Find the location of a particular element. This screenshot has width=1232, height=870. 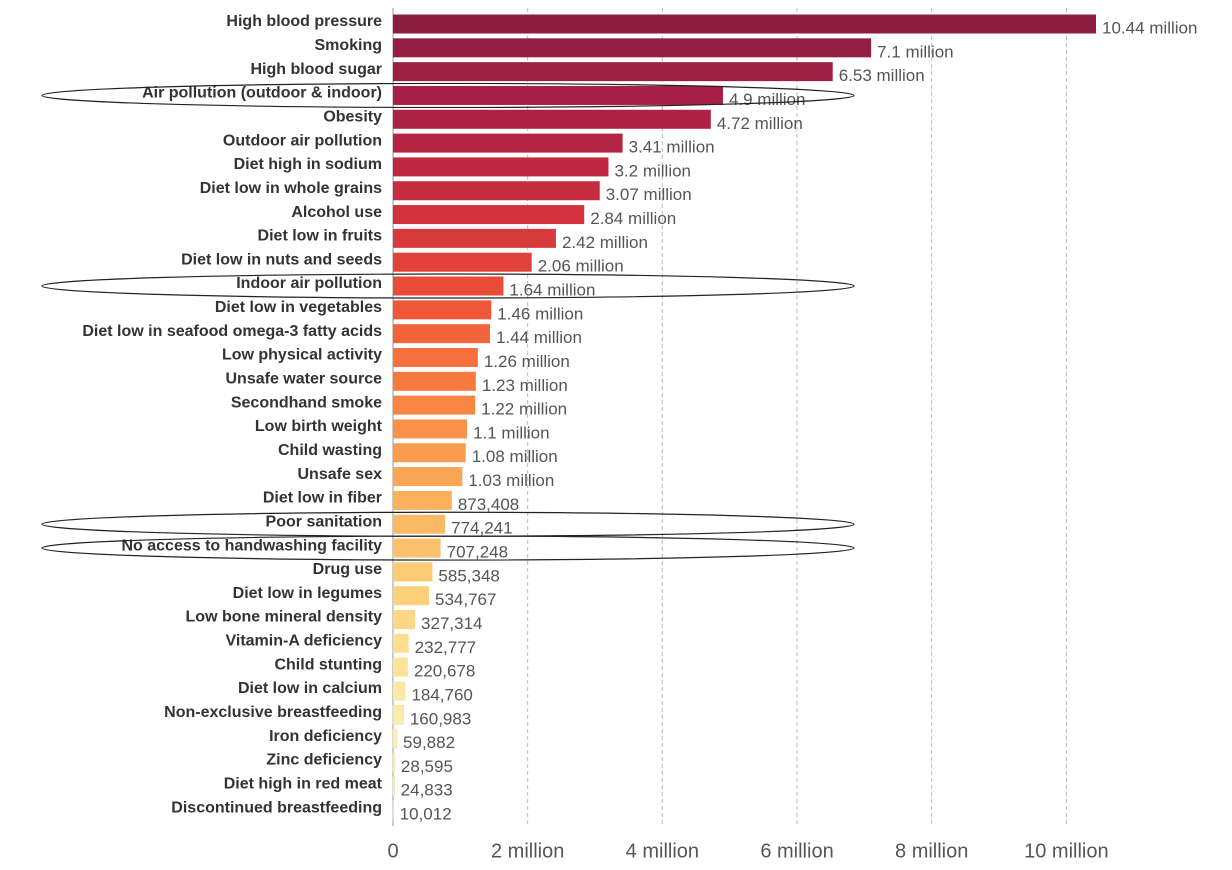

category-label: Outdoor air pollution is located at coordinates (302, 140).